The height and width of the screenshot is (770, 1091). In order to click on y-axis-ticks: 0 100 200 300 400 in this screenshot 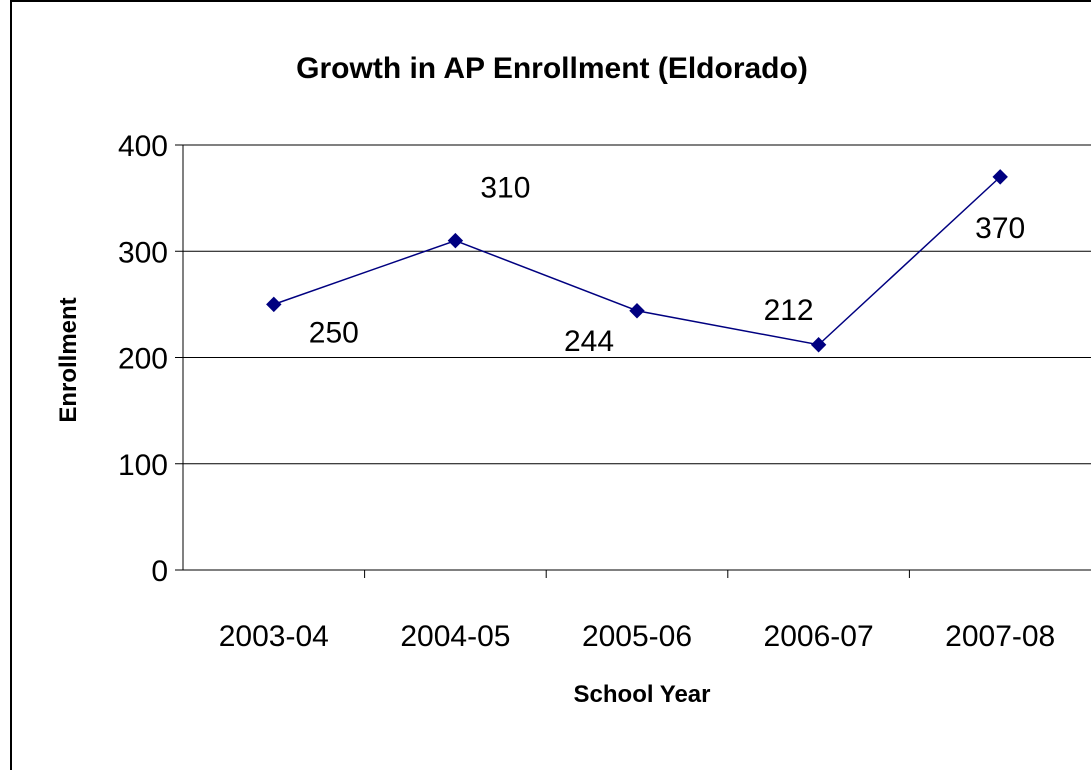, I will do `click(150, 359)`.